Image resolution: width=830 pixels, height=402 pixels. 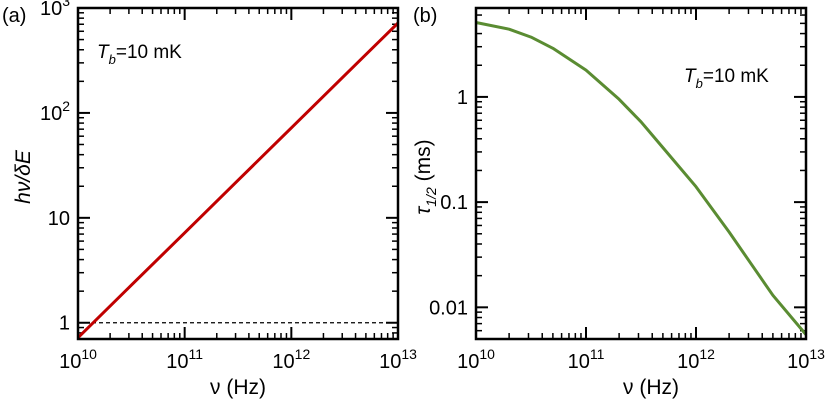 What do you see at coordinates (59, 219) in the screenshot?
I see `y-tick-label: 10` at bounding box center [59, 219].